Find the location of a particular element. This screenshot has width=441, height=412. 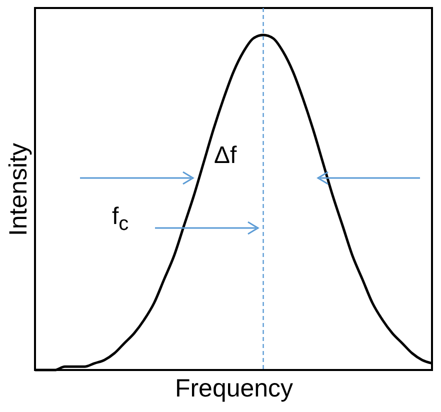

y-axis-title: Intensity is located at coordinates (18, 189).